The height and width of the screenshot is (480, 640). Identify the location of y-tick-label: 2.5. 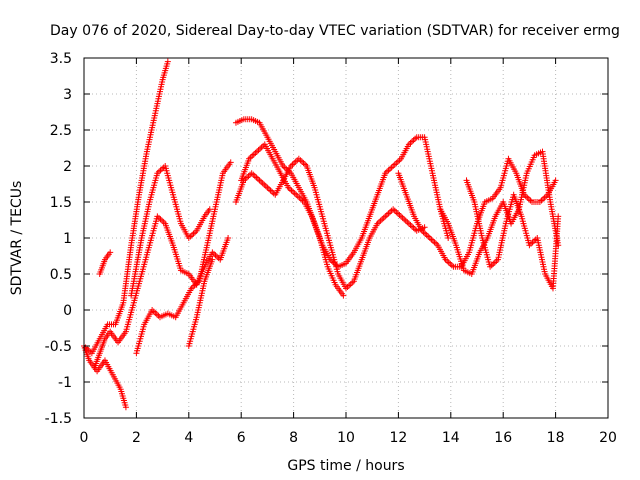
(61, 131).